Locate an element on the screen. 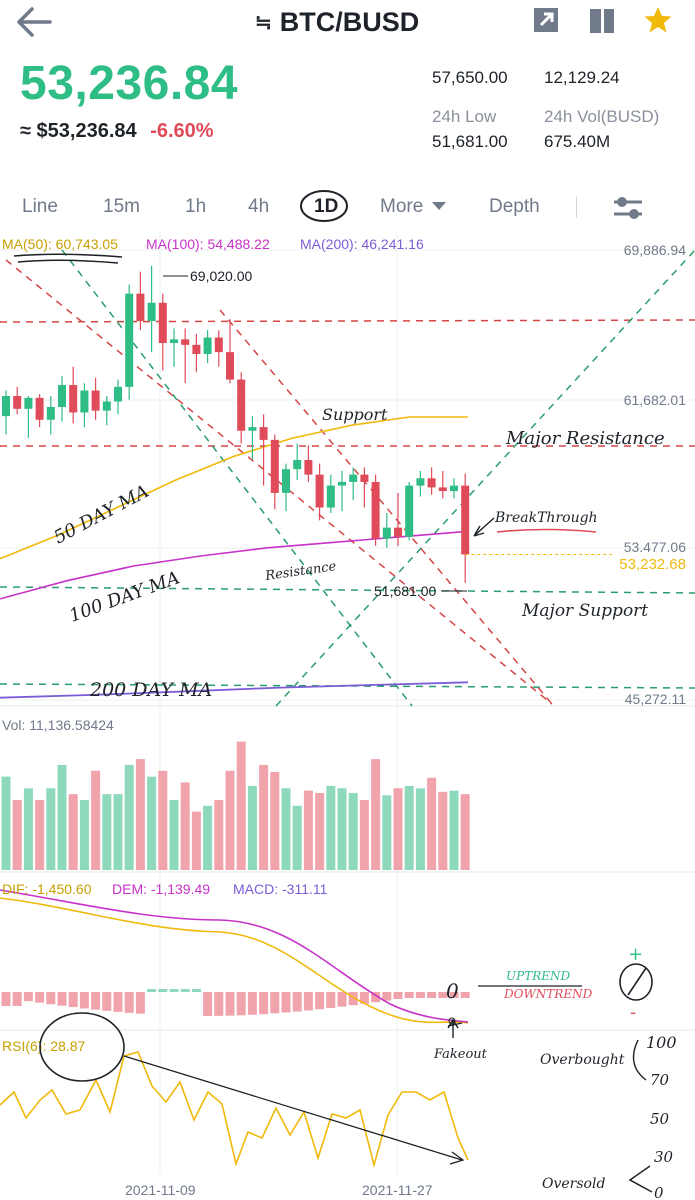 This screenshot has width=695, height=1200. rsi-handdrawn-circle is located at coordinates (82, 1047).